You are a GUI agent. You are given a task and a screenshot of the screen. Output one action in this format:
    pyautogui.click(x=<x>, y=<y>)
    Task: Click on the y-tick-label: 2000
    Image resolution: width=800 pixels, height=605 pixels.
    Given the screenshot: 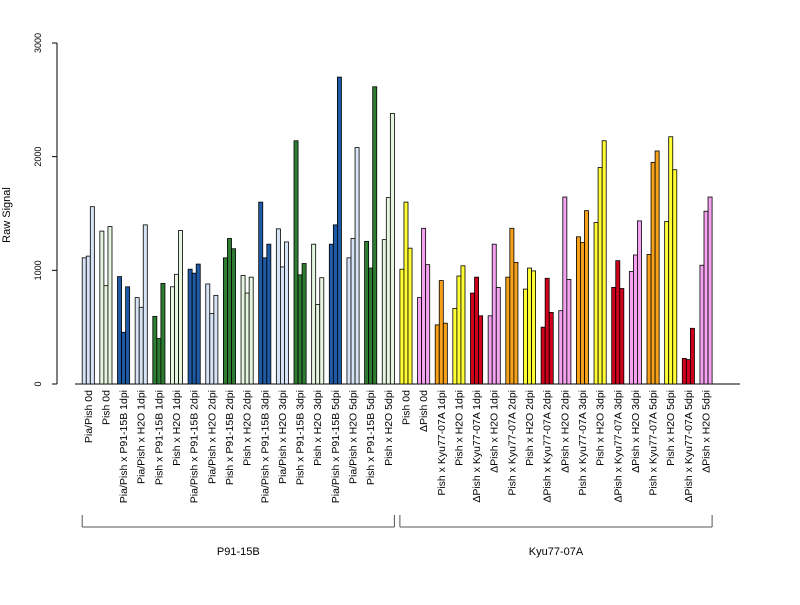 What is the action you would take?
    pyautogui.click(x=38, y=157)
    